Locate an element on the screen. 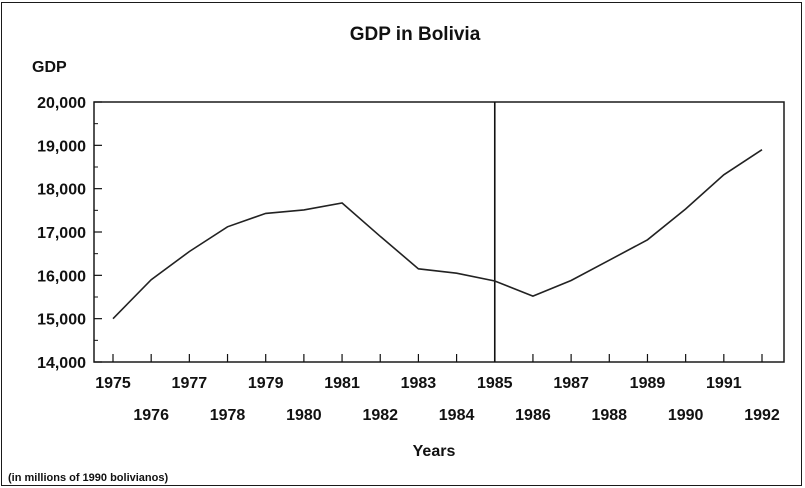 This screenshot has height=488, width=805. x-tick-label: 1985 is located at coordinates (495, 383).